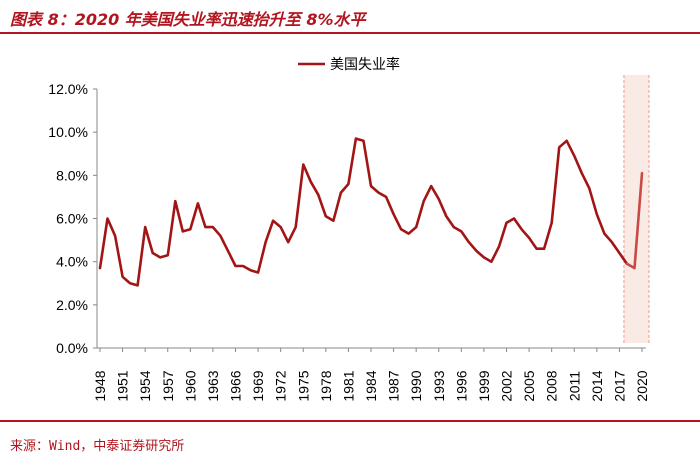 This screenshot has width=700, height=468. Describe the element at coordinates (507, 385) in the screenshot. I see `x-tick-label: 2002` at that location.